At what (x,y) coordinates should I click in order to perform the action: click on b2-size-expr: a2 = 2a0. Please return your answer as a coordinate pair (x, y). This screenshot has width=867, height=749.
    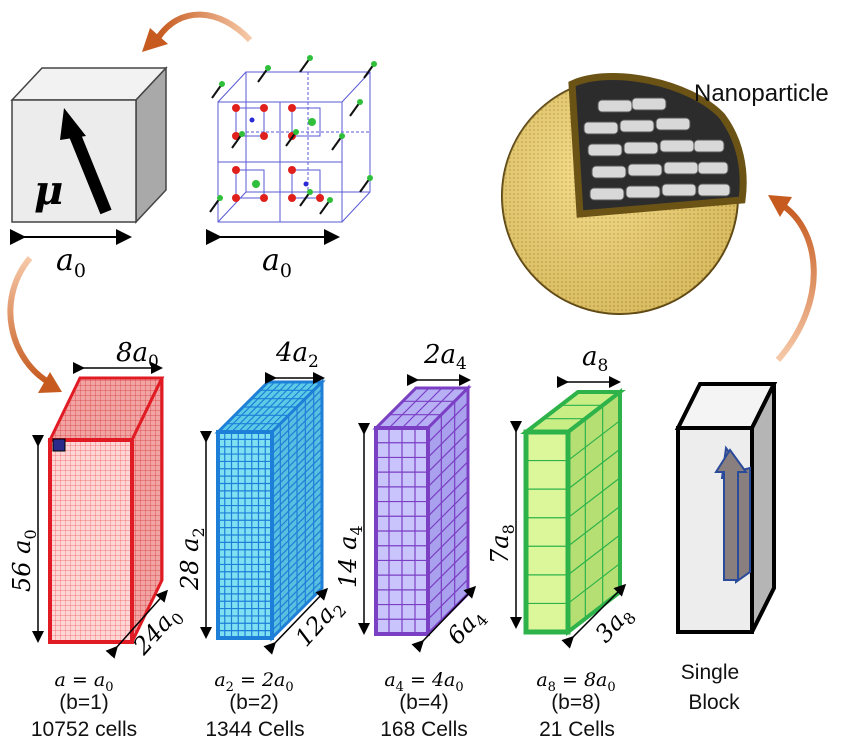
    Looking at the image, I should click on (253, 682).